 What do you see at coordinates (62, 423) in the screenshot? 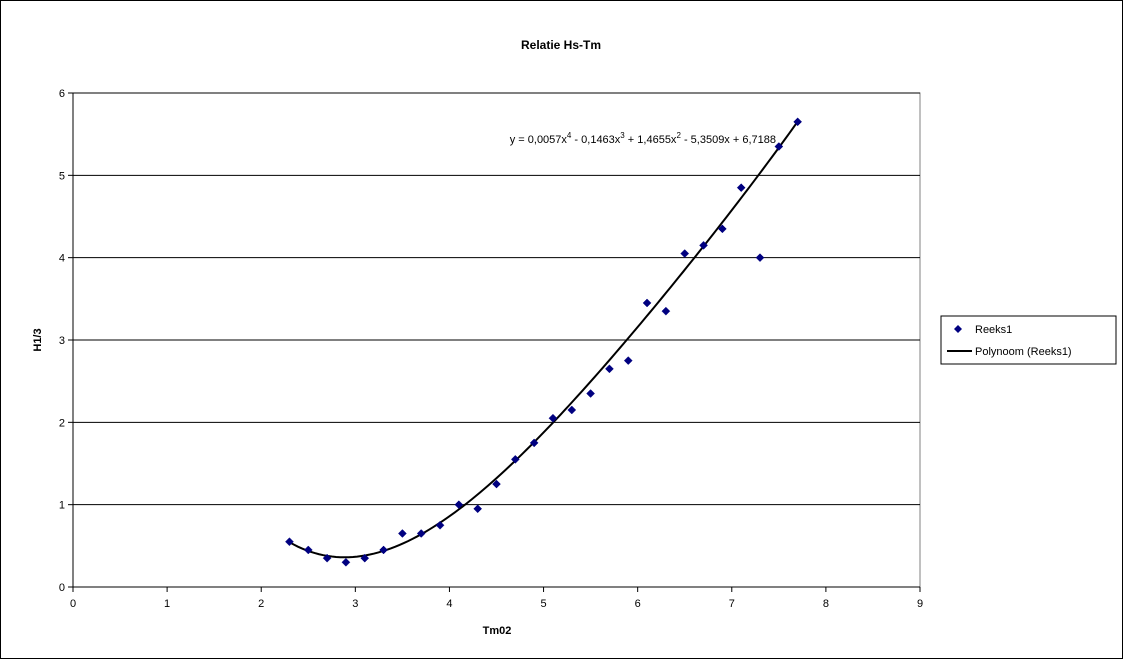
I see `y-tick-label: 2` at bounding box center [62, 423].